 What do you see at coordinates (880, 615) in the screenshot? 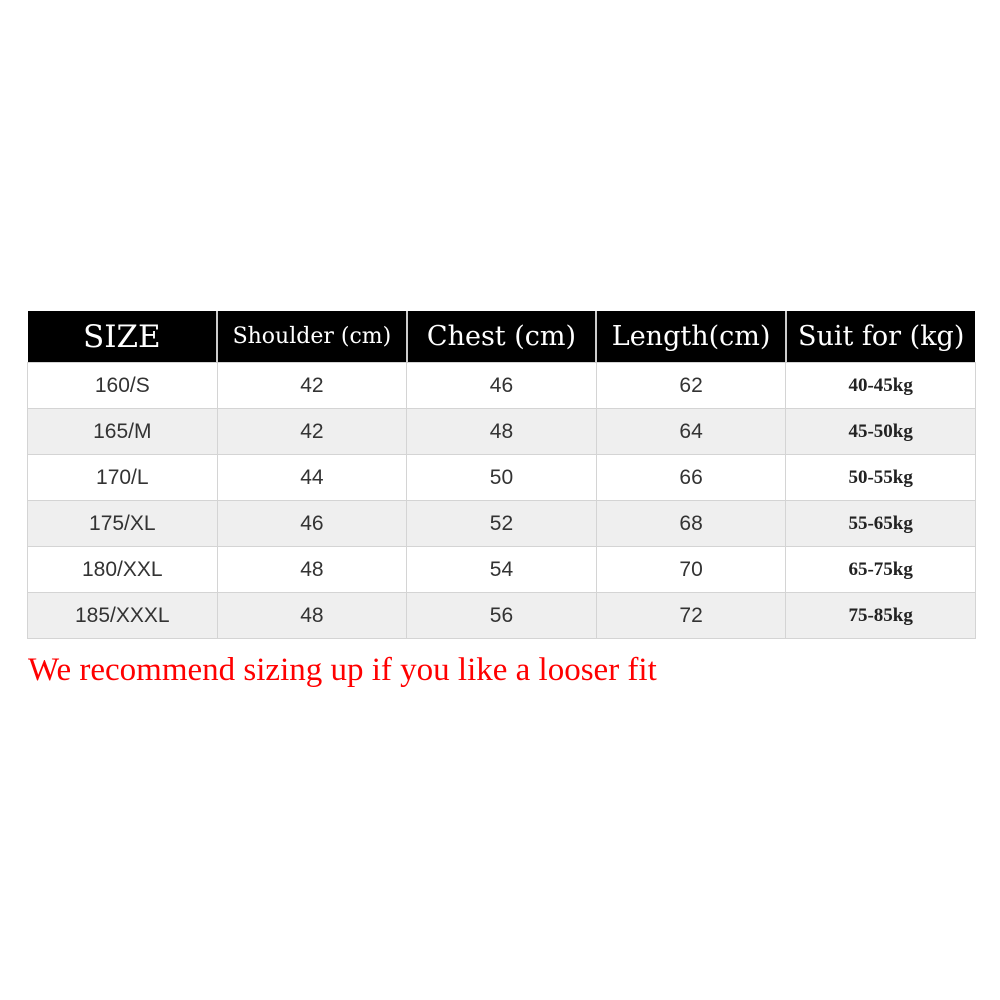
I see `weight-cell: 75-85kg` at bounding box center [880, 615].